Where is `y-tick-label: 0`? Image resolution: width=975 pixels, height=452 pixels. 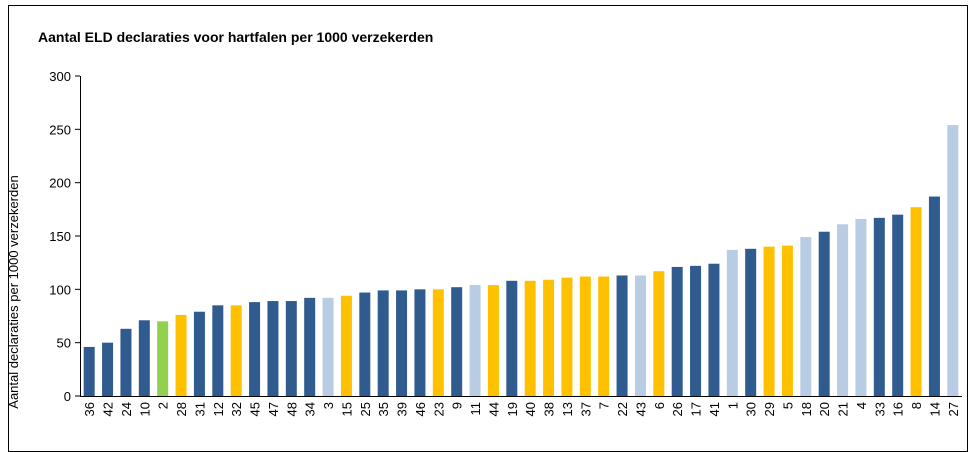 y-tick-label: 0 is located at coordinates (67, 396).